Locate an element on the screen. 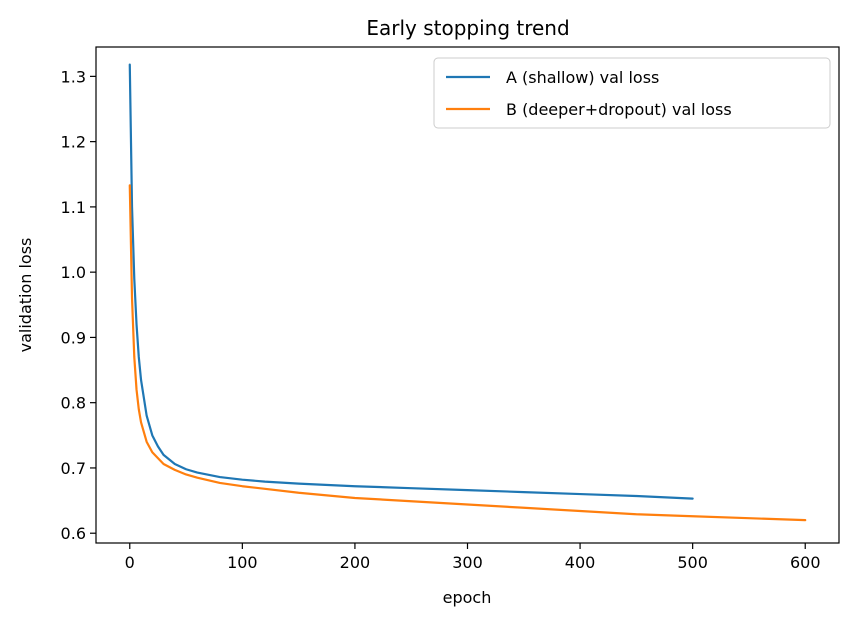 This screenshot has height=622, width=855. legend-entry-label: A (shallow) val loss is located at coordinates (582, 77).